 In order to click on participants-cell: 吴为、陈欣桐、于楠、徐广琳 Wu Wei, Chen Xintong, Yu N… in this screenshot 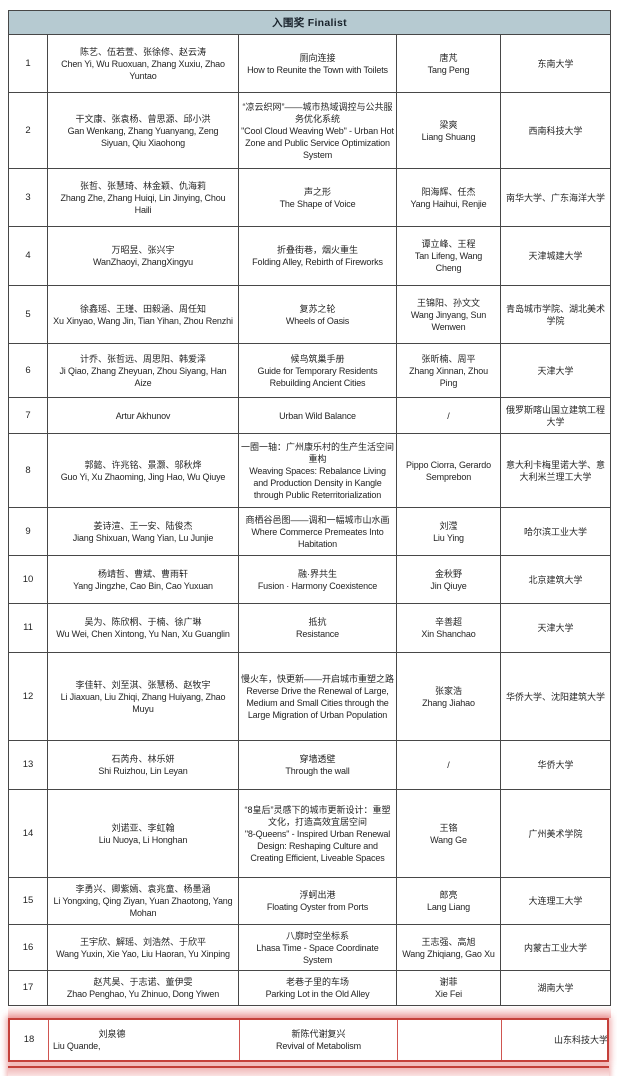, I will do `click(143, 628)`.